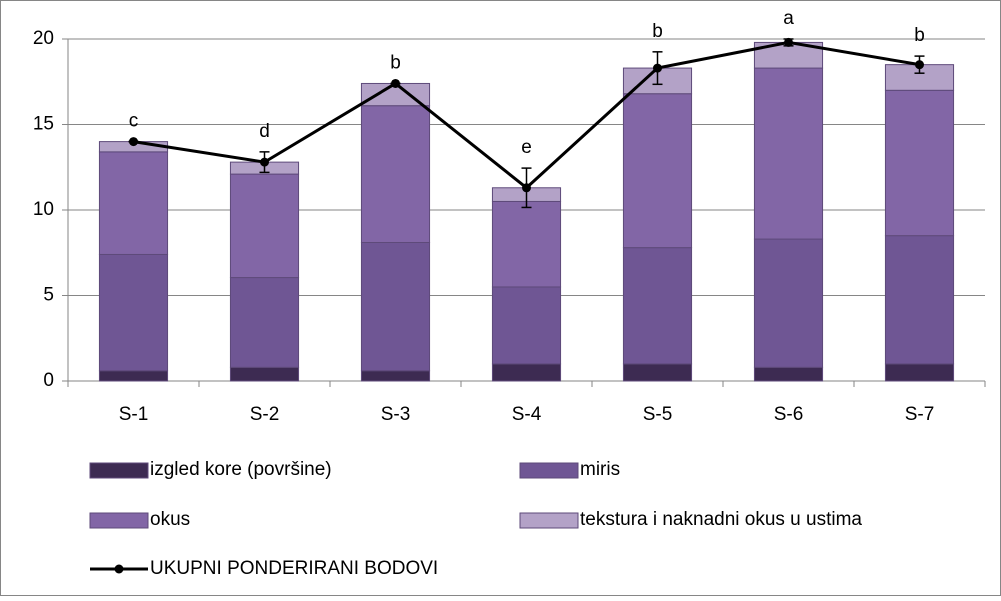 Image resolution: width=1001 pixels, height=601 pixels. Describe the element at coordinates (789, 414) in the screenshot. I see `x-tick-label: S-6` at that location.